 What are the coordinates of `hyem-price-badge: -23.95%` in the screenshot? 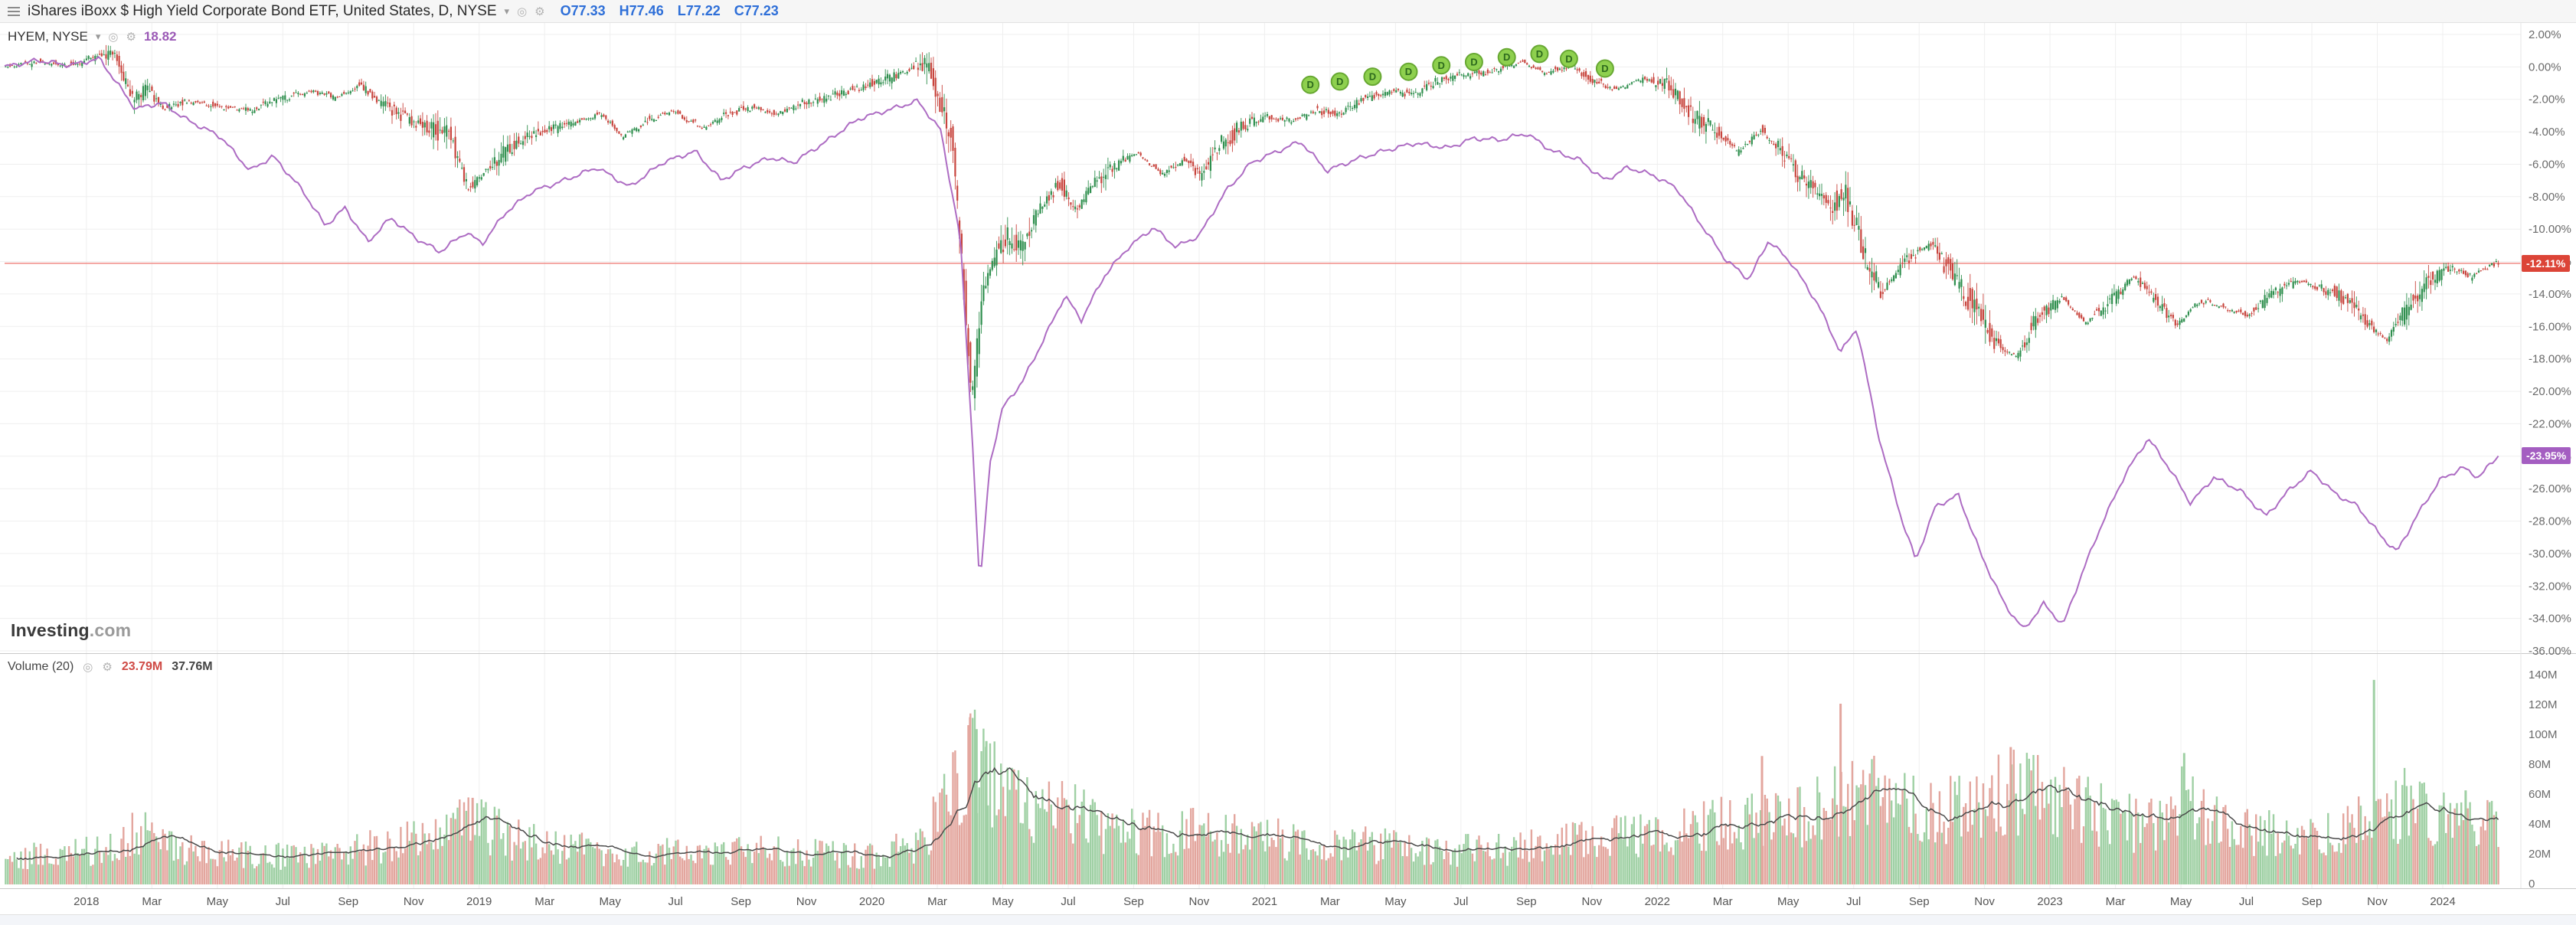 It's located at (2546, 455).